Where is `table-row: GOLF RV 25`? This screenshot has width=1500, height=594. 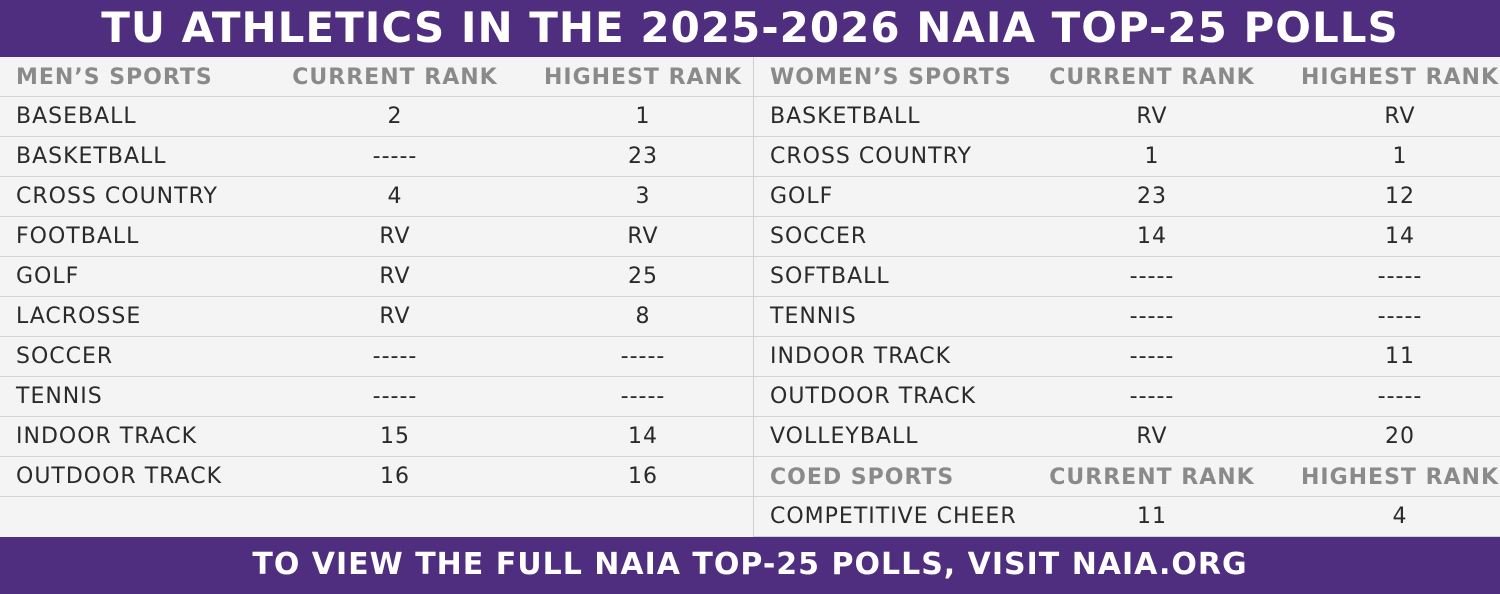 table-row: GOLF RV 25 is located at coordinates (376, 277).